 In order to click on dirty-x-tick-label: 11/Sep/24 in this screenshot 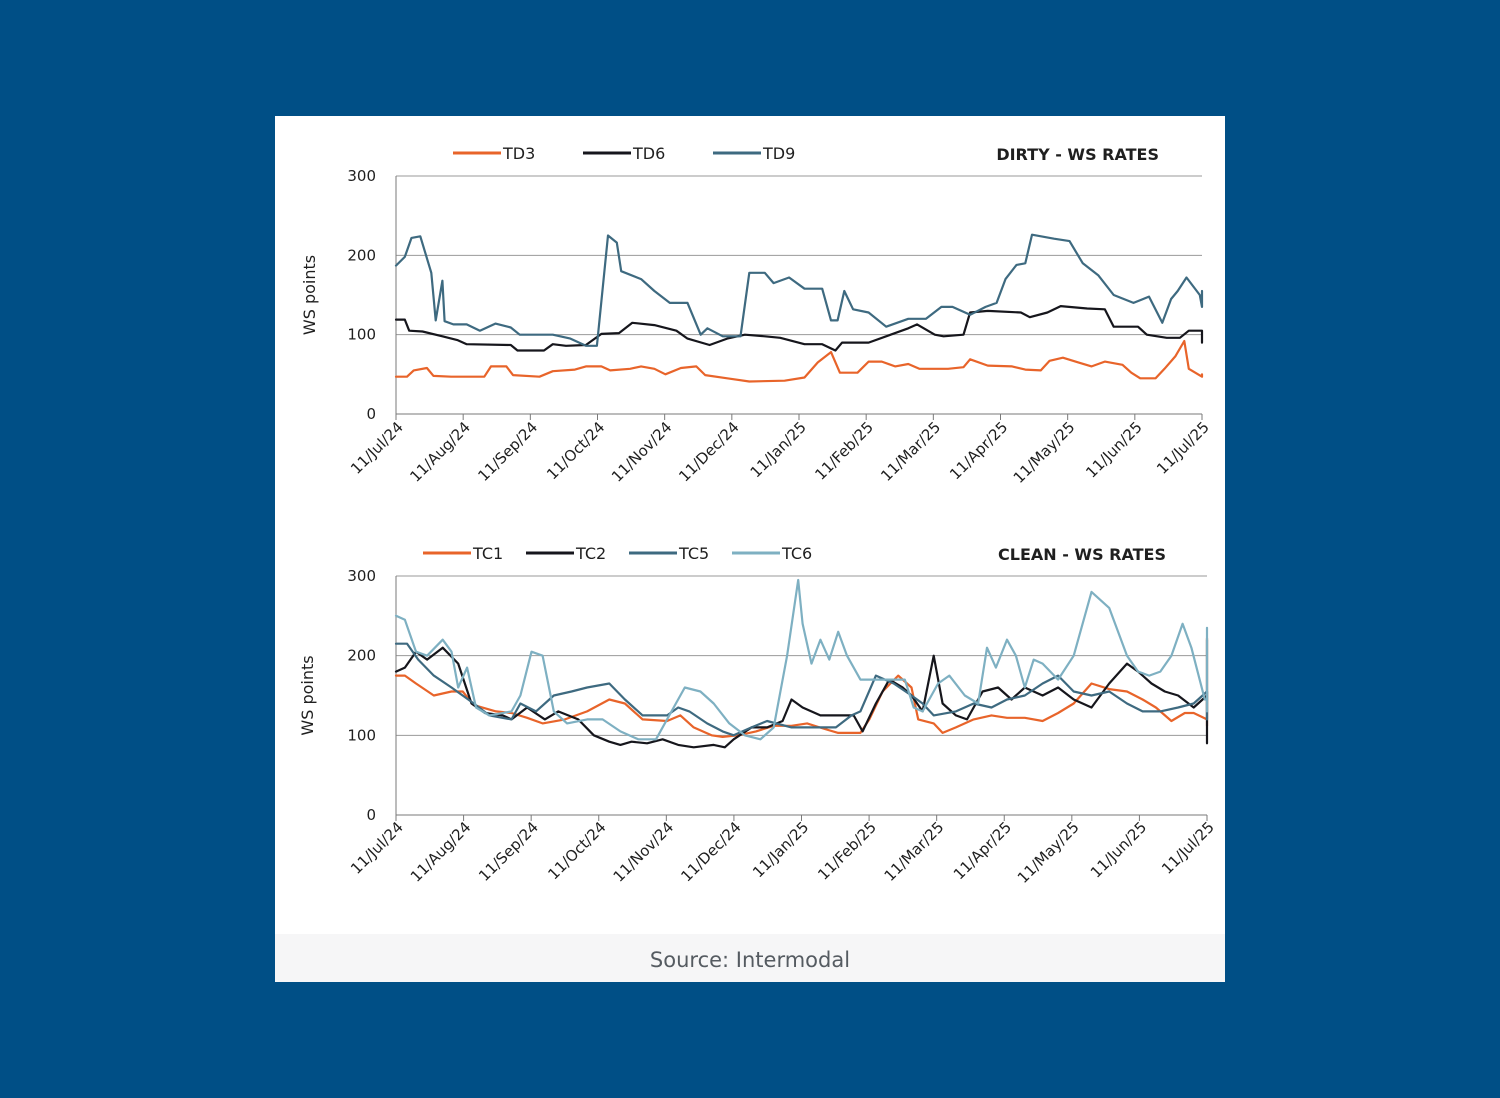, I will do `click(507, 451)`.